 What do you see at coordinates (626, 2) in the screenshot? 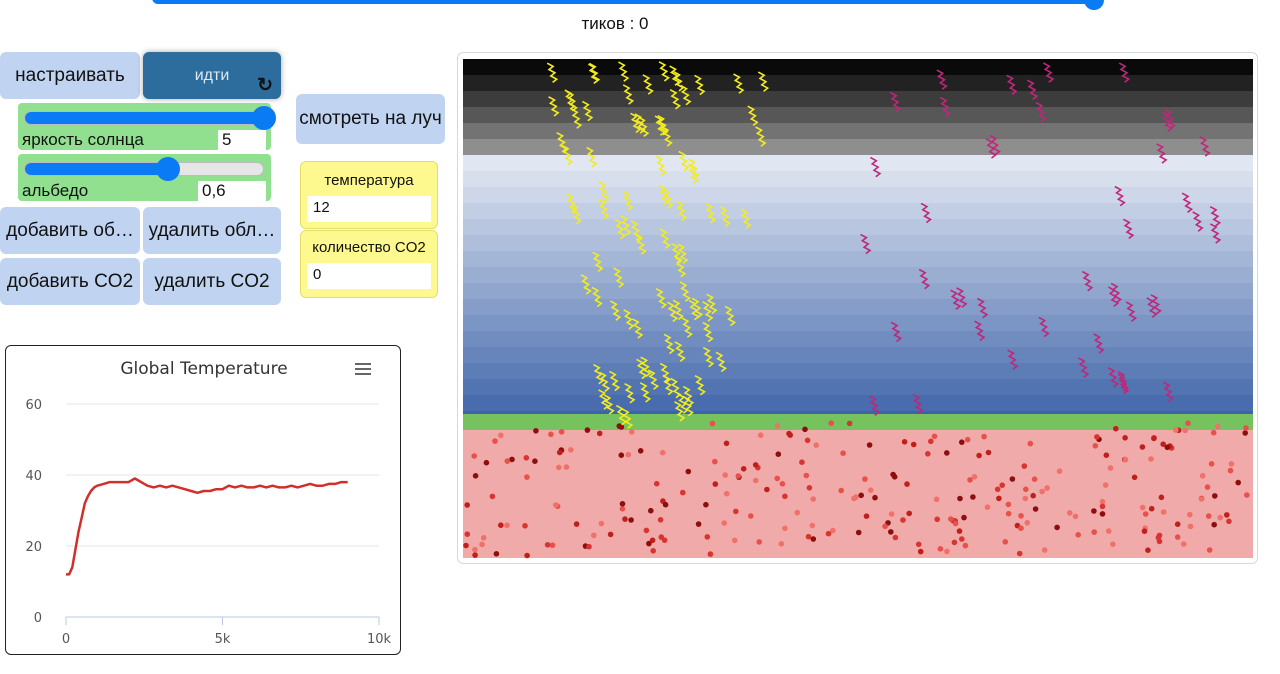
I see `ticks-progress-bar` at bounding box center [626, 2].